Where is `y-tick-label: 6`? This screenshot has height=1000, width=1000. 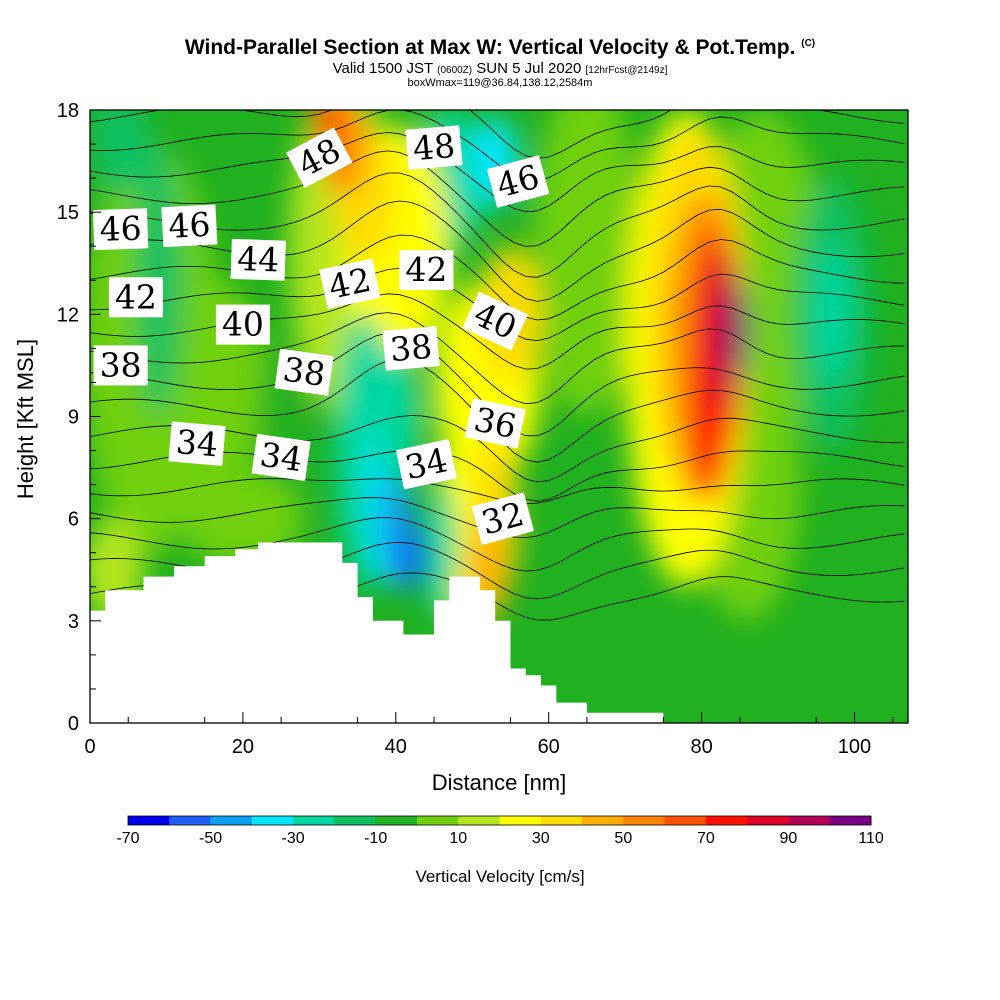 y-tick-label: 6 is located at coordinates (73, 520).